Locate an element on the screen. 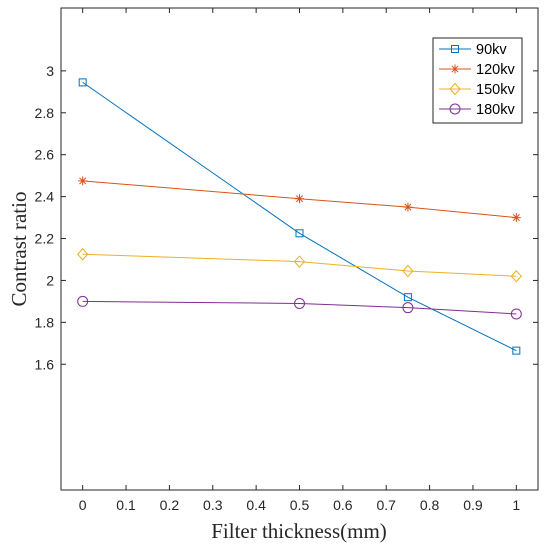  x-axis-label: Filter thickness(mm) is located at coordinates (299, 531).